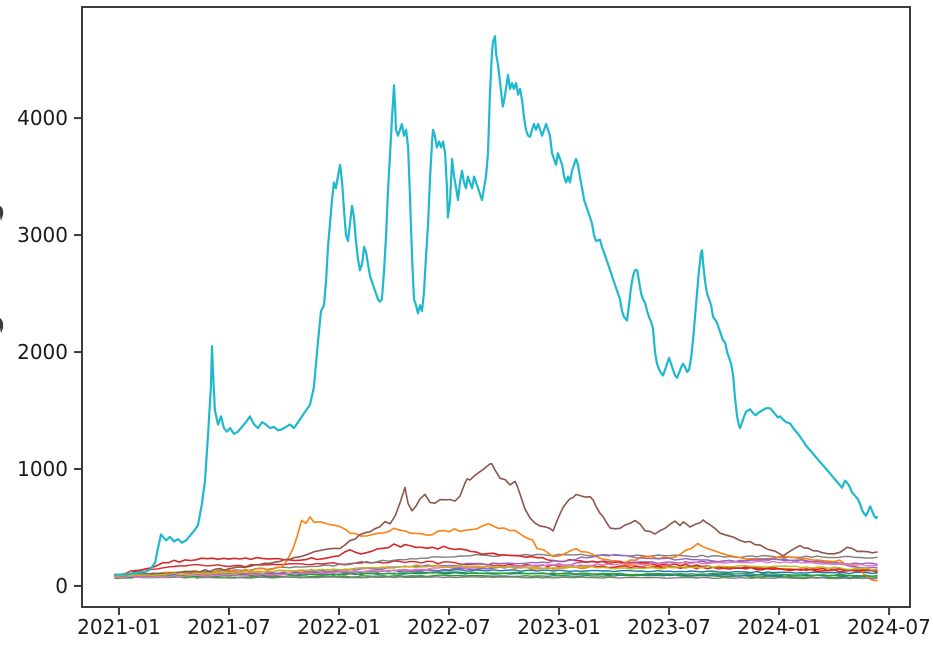 This screenshot has width=933, height=650. Describe the element at coordinates (669, 627) in the screenshot. I see `x-tick-label: 2023-07` at that location.